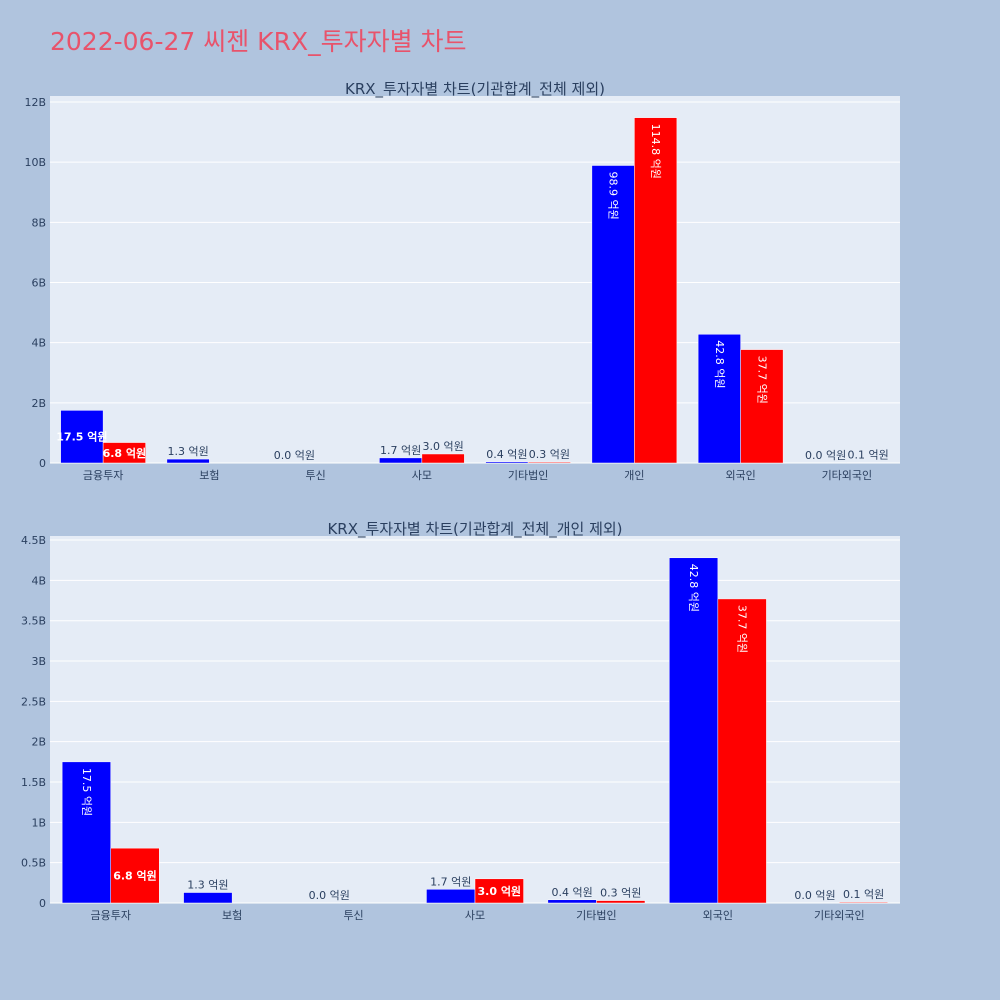 This screenshot has width=1000, height=1000. I want to click on y-tick-label: 1.5B, so click(33, 782).